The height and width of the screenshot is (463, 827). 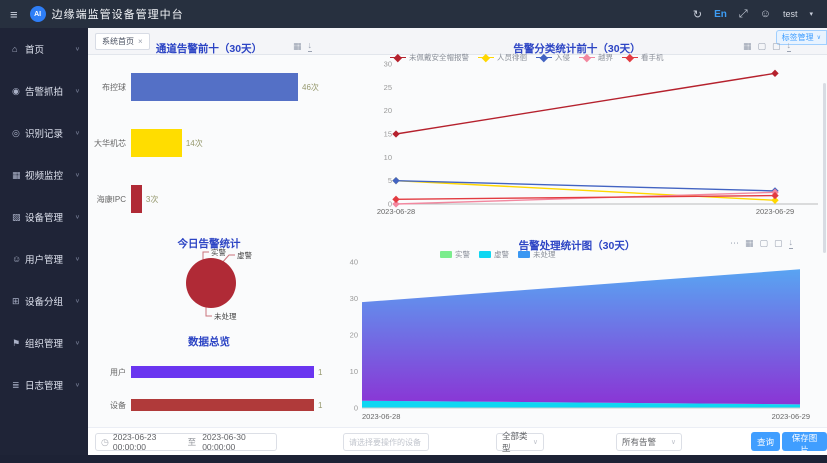 I want to click on data-overview-bars: 用户 1 设备 1, so click(x=209, y=399).